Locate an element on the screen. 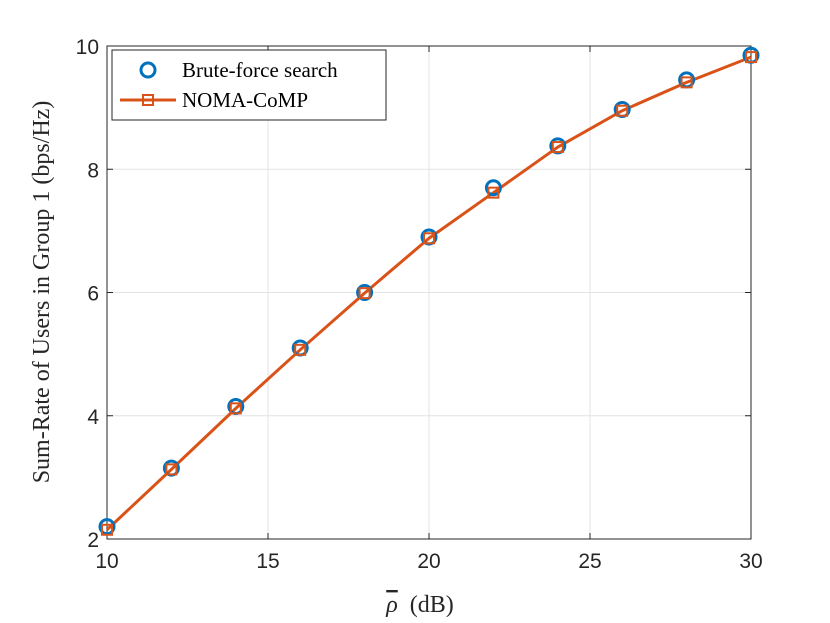 The height and width of the screenshot is (623, 830). y-tick-label: 6 is located at coordinates (93, 294).